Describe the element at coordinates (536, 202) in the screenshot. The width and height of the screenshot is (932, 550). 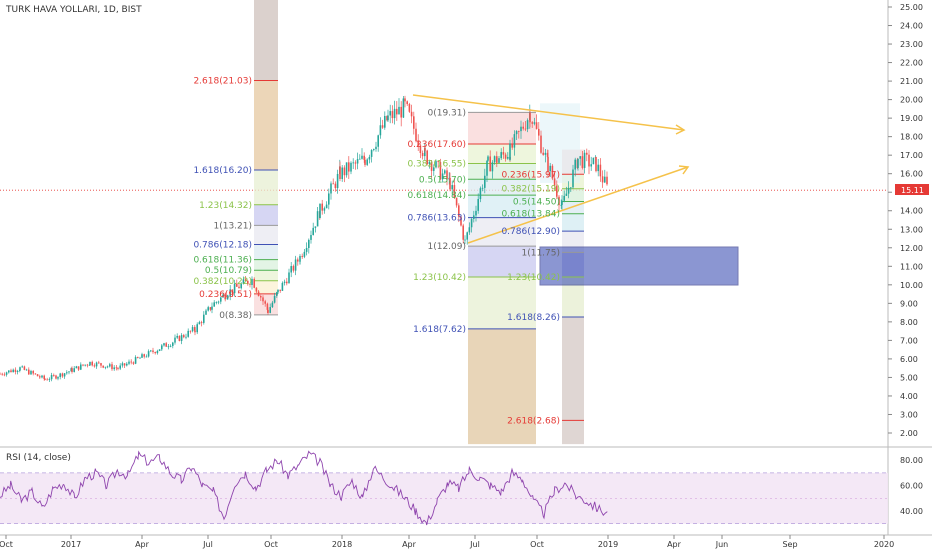
I see `fib-label-right: 0.5(14.50)` at that location.